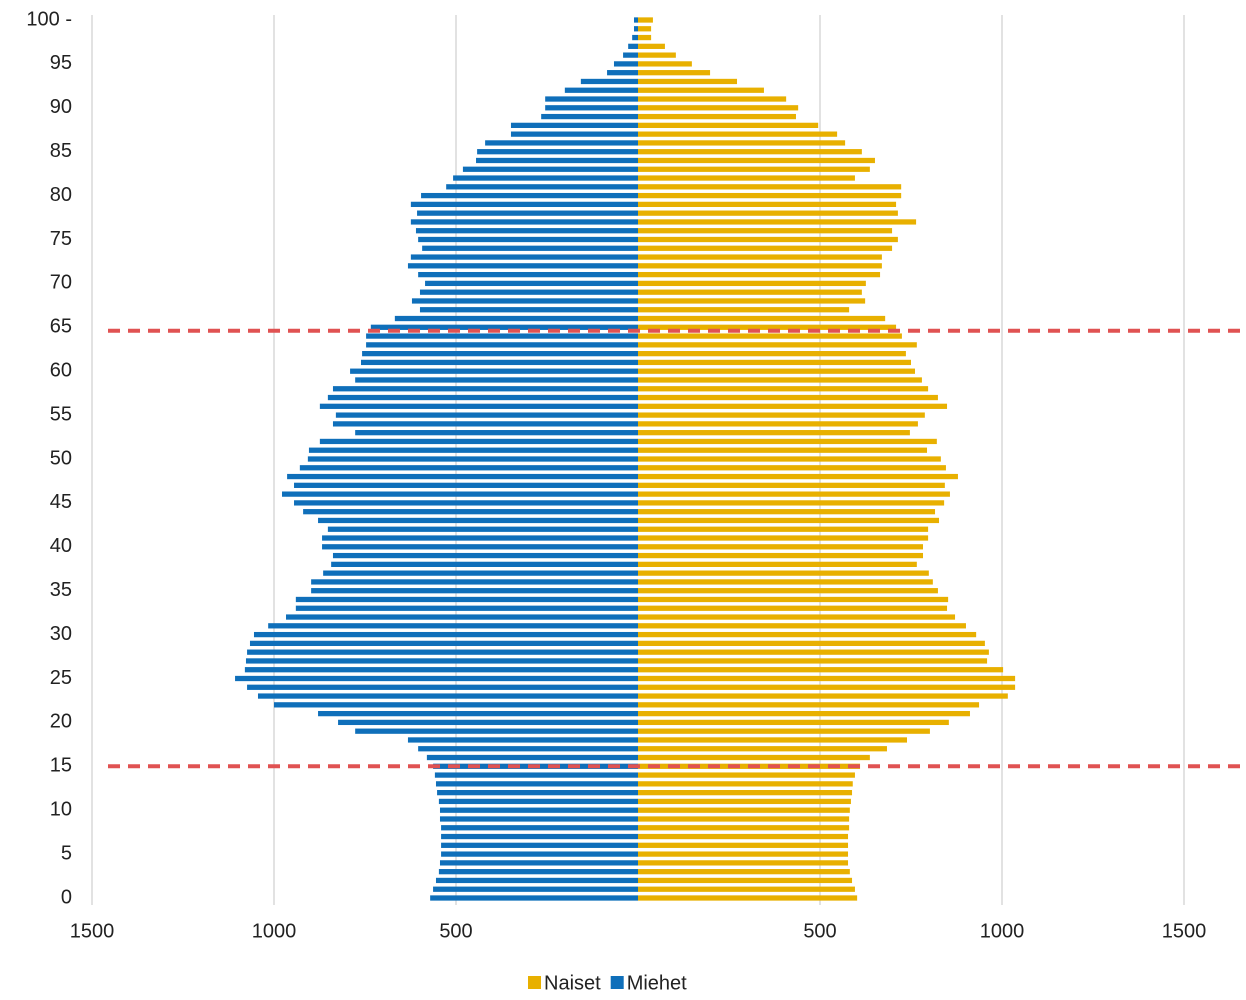 Image resolution: width=1246 pixels, height=1000 pixels. Describe the element at coordinates (455, 931) in the screenshot. I see `x-tick-label: 500` at that location.